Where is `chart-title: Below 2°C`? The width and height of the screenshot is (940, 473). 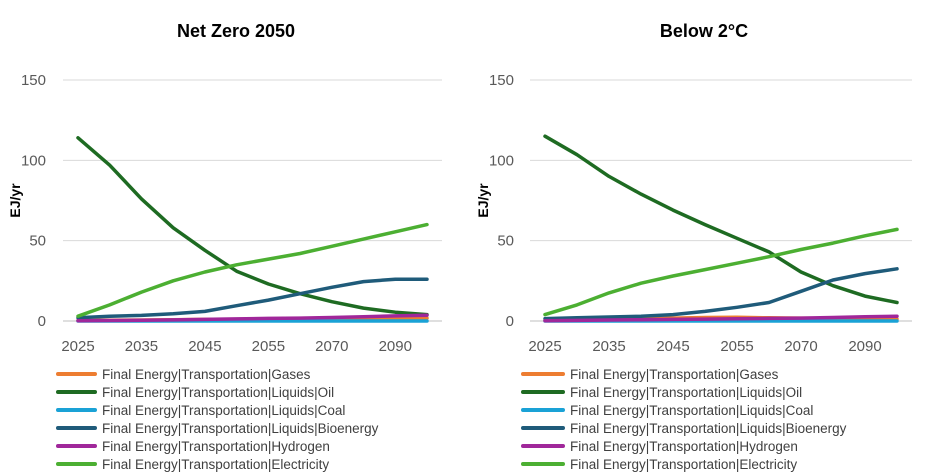 chart-title: Below 2°C is located at coordinates (704, 31).